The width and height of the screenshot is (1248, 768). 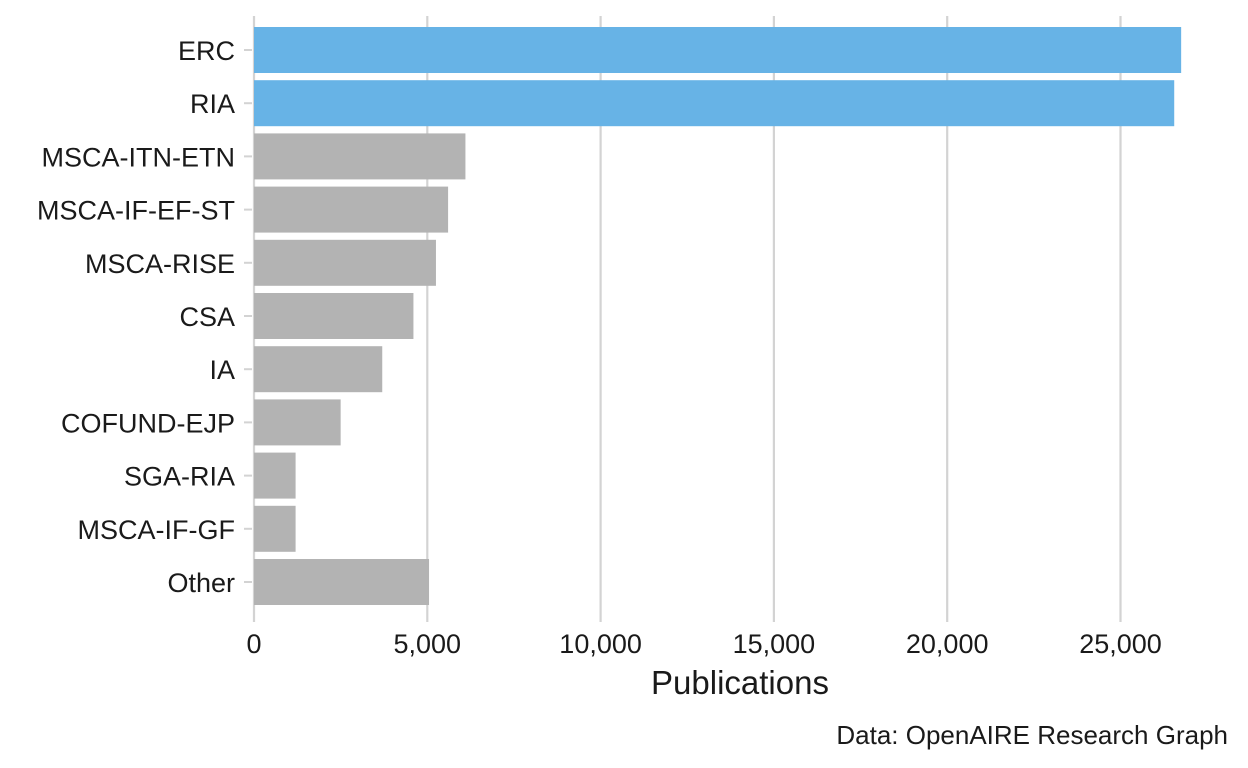 What do you see at coordinates (148, 423) in the screenshot?
I see `category-label: COFUND-EJP` at bounding box center [148, 423].